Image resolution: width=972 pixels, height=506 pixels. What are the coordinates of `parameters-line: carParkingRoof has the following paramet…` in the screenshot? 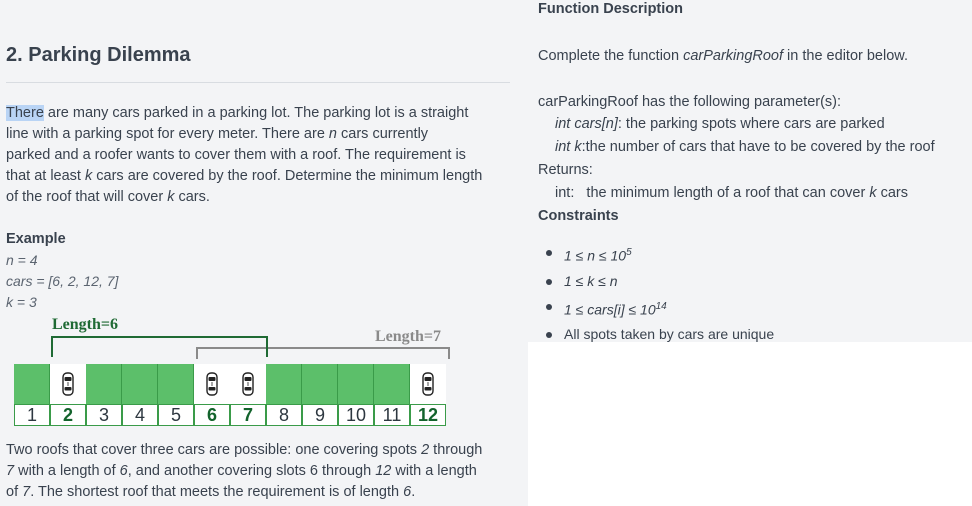 It's located at (690, 102).